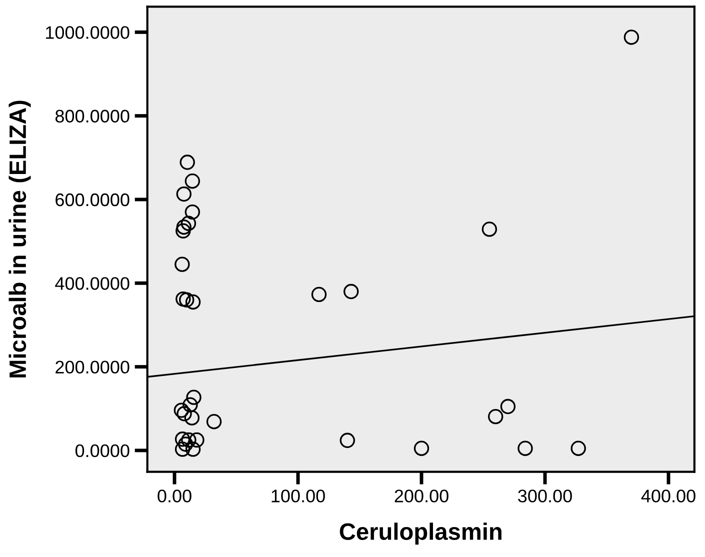 This screenshot has width=705, height=557. What do you see at coordinates (19, 239) in the screenshot?
I see `y-axis-title: Microalb in urine (ELIZA)` at bounding box center [19, 239].